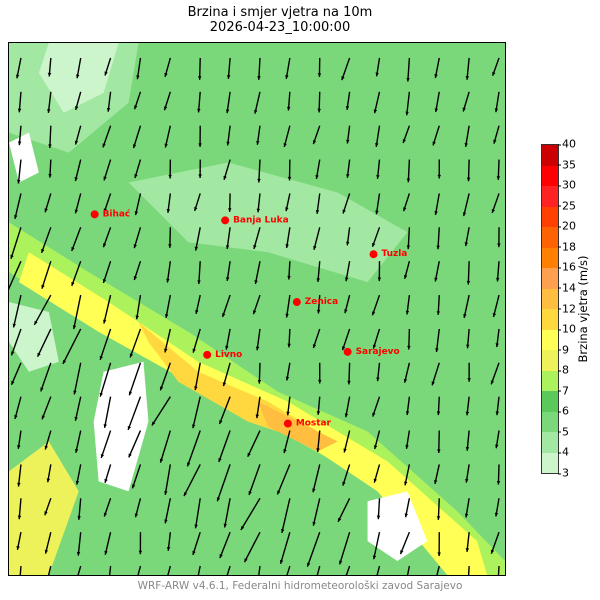 This screenshot has height=600, width=600. What do you see at coordinates (280, 27) in the screenshot?
I see `map-timestamp: 2026-04-23_10:00:00` at bounding box center [280, 27].